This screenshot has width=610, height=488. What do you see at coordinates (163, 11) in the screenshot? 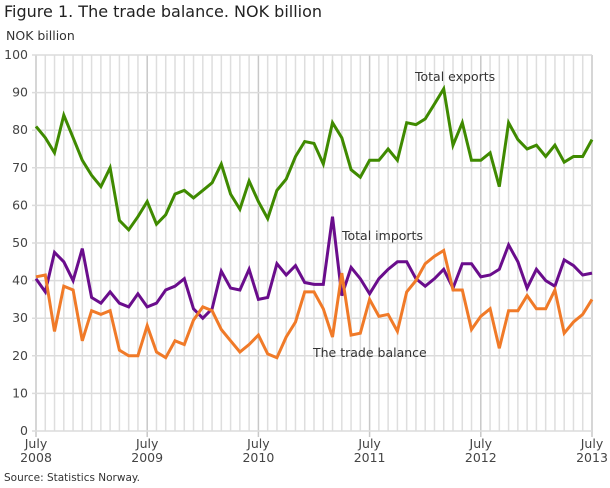
I see `chart-title: Figure 1. The trade balance. NOK billion` at bounding box center [163, 11].